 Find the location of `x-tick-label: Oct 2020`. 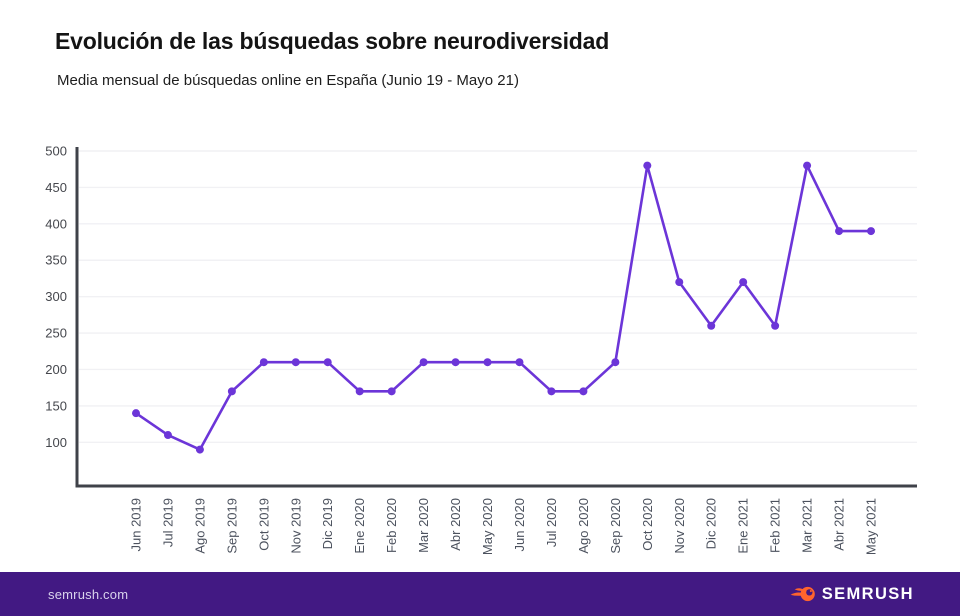

x-tick-label: Oct 2020 is located at coordinates (647, 524).